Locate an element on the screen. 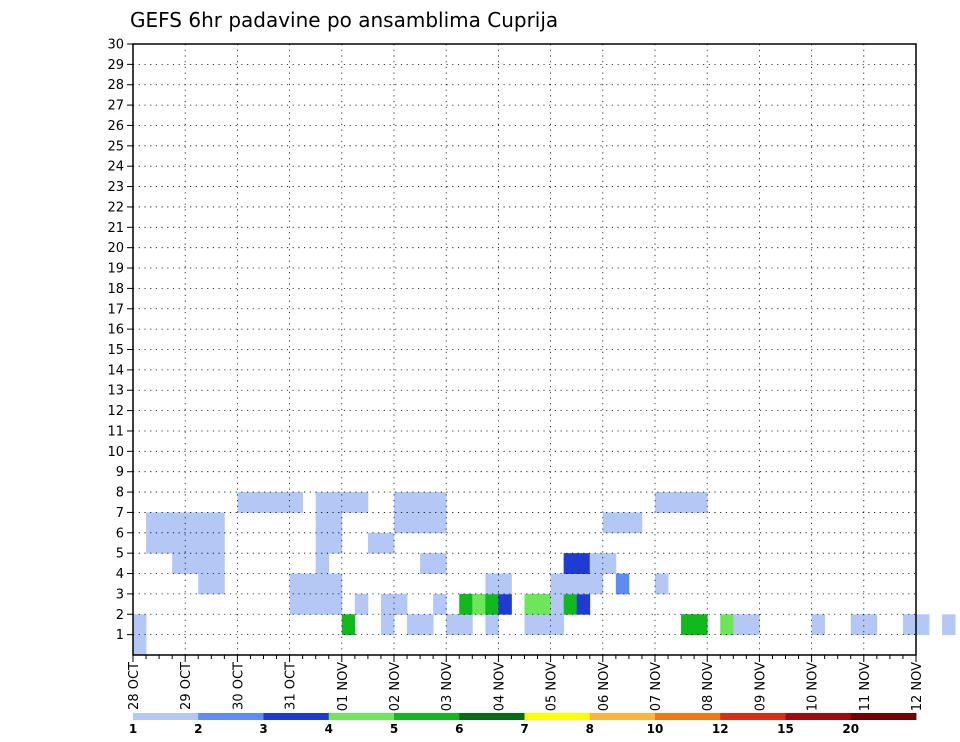  x-tick-label: 10 NOV is located at coordinates (813, 686).